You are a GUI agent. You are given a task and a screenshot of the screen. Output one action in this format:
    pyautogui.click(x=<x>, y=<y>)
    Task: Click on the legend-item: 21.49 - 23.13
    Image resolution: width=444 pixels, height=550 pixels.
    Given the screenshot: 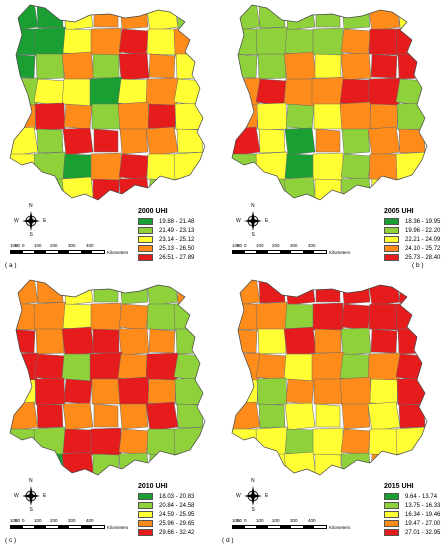 What is the action you would take?
    pyautogui.click(x=166, y=230)
    